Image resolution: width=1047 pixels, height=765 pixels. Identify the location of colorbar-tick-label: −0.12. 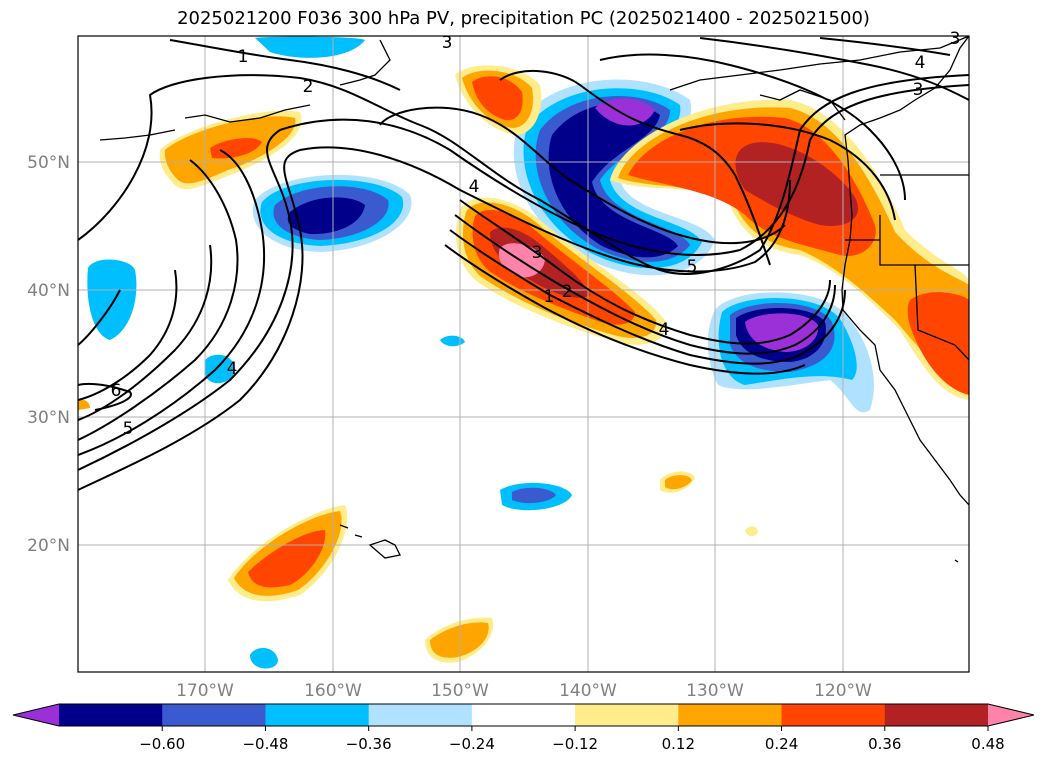
(575, 744).